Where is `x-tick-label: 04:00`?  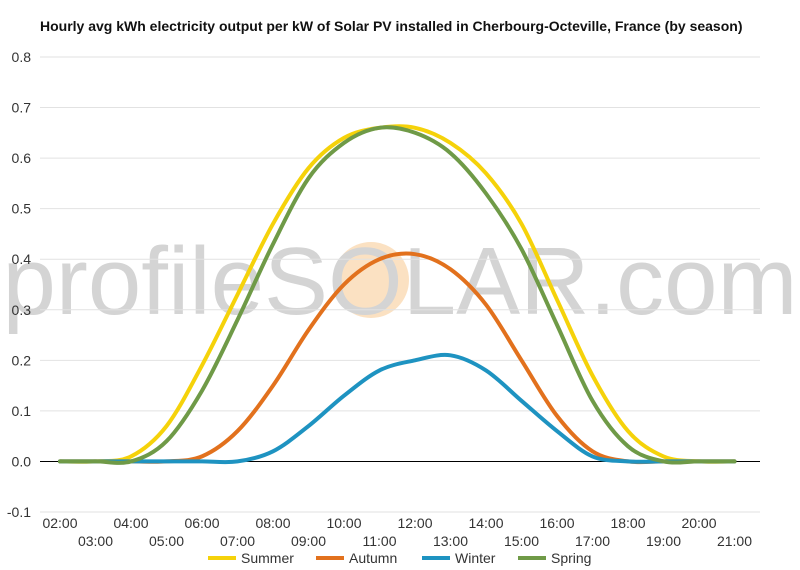 x-tick-label: 04:00 is located at coordinates (130, 523).